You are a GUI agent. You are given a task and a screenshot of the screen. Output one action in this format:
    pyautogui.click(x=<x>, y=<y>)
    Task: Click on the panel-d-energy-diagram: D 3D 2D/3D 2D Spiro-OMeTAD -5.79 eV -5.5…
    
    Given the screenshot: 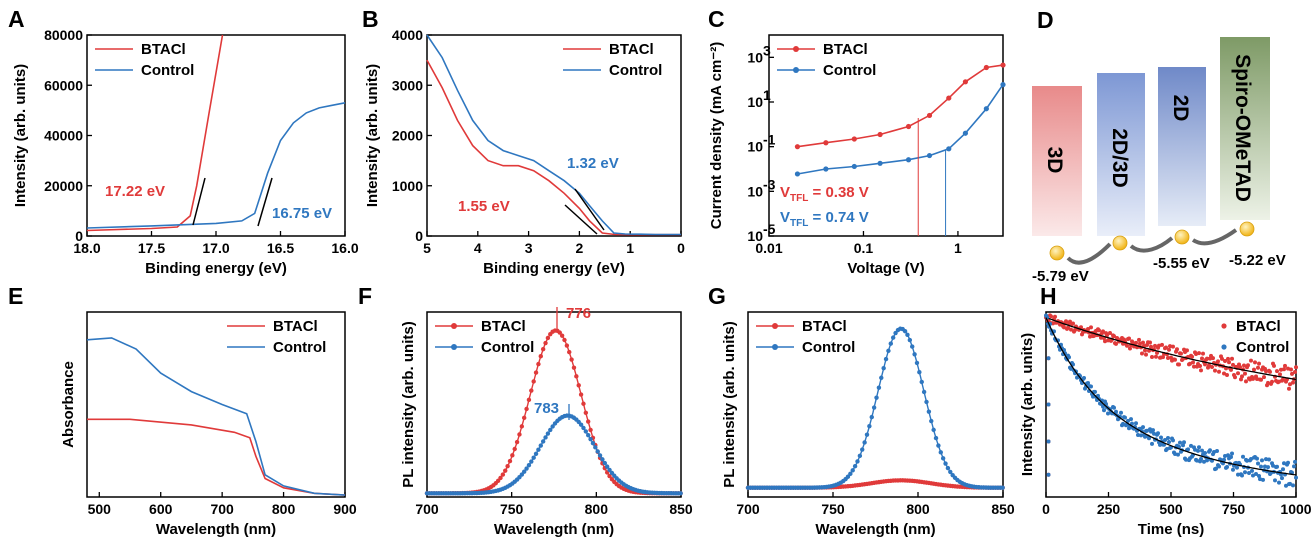 What is the action you would take?
    pyautogui.click(x=1159, y=146)
    